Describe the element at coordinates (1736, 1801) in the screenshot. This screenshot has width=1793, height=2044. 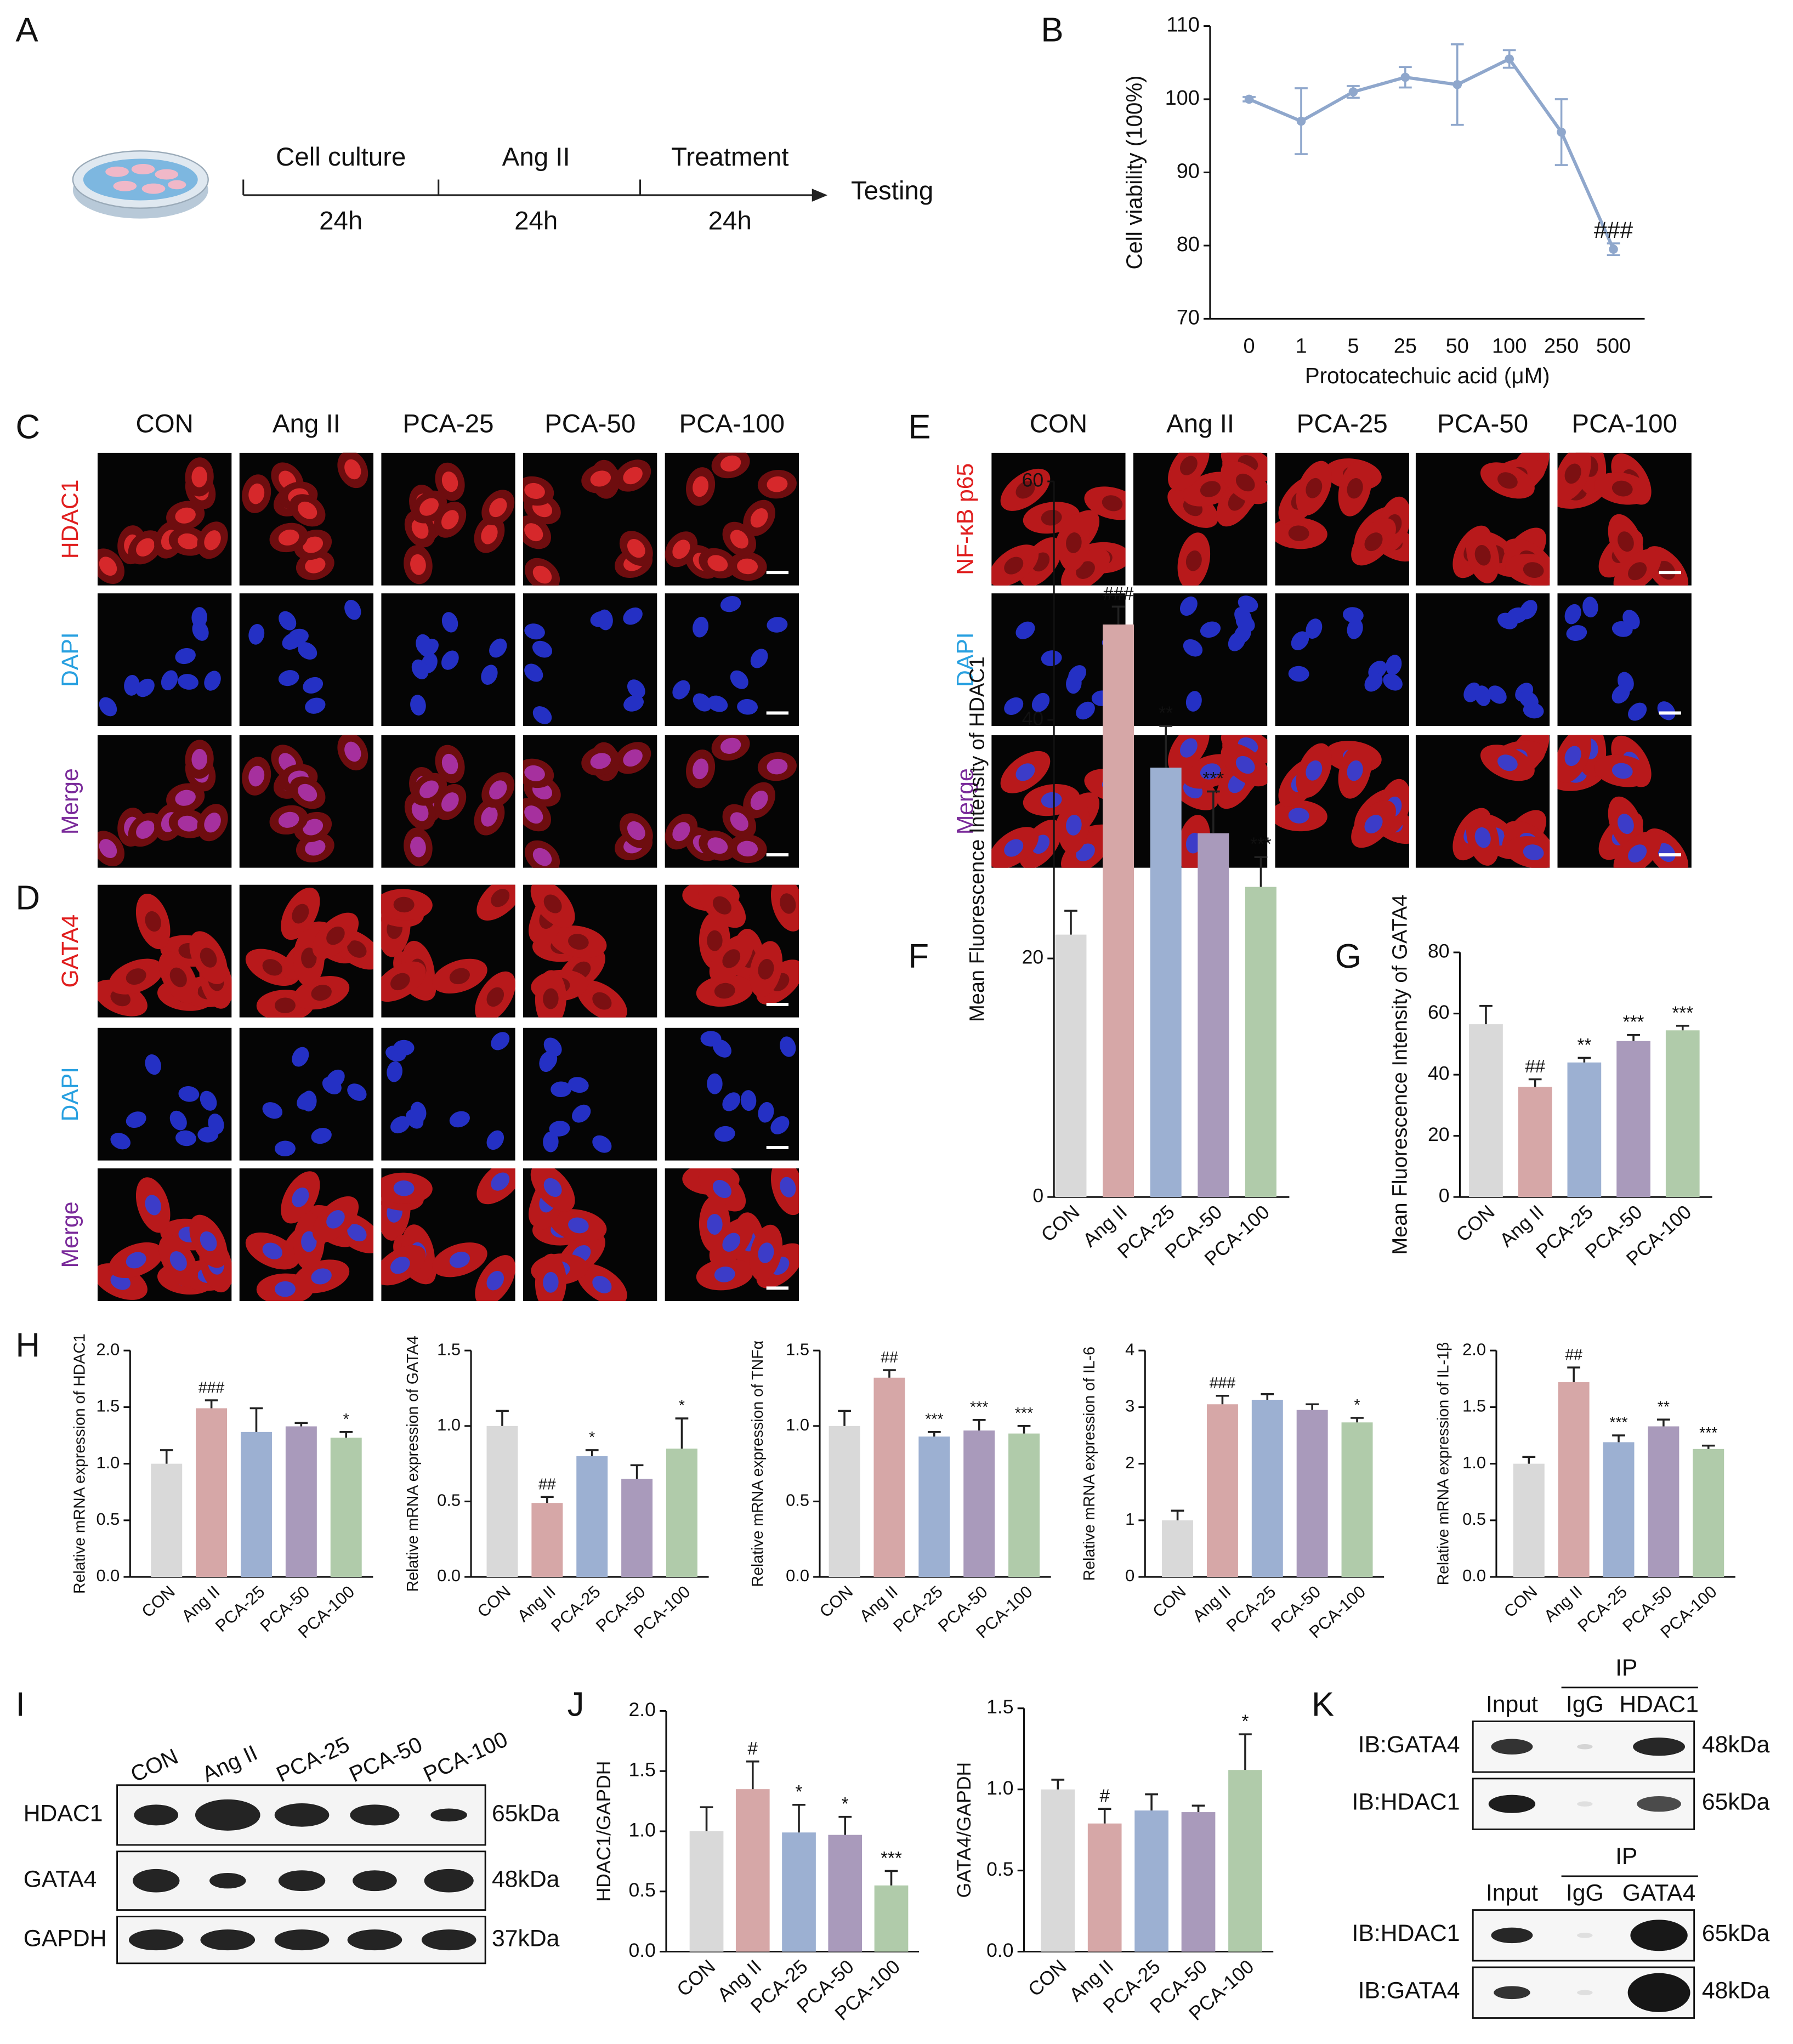
I see `coip-size: 65kDa` at that location.